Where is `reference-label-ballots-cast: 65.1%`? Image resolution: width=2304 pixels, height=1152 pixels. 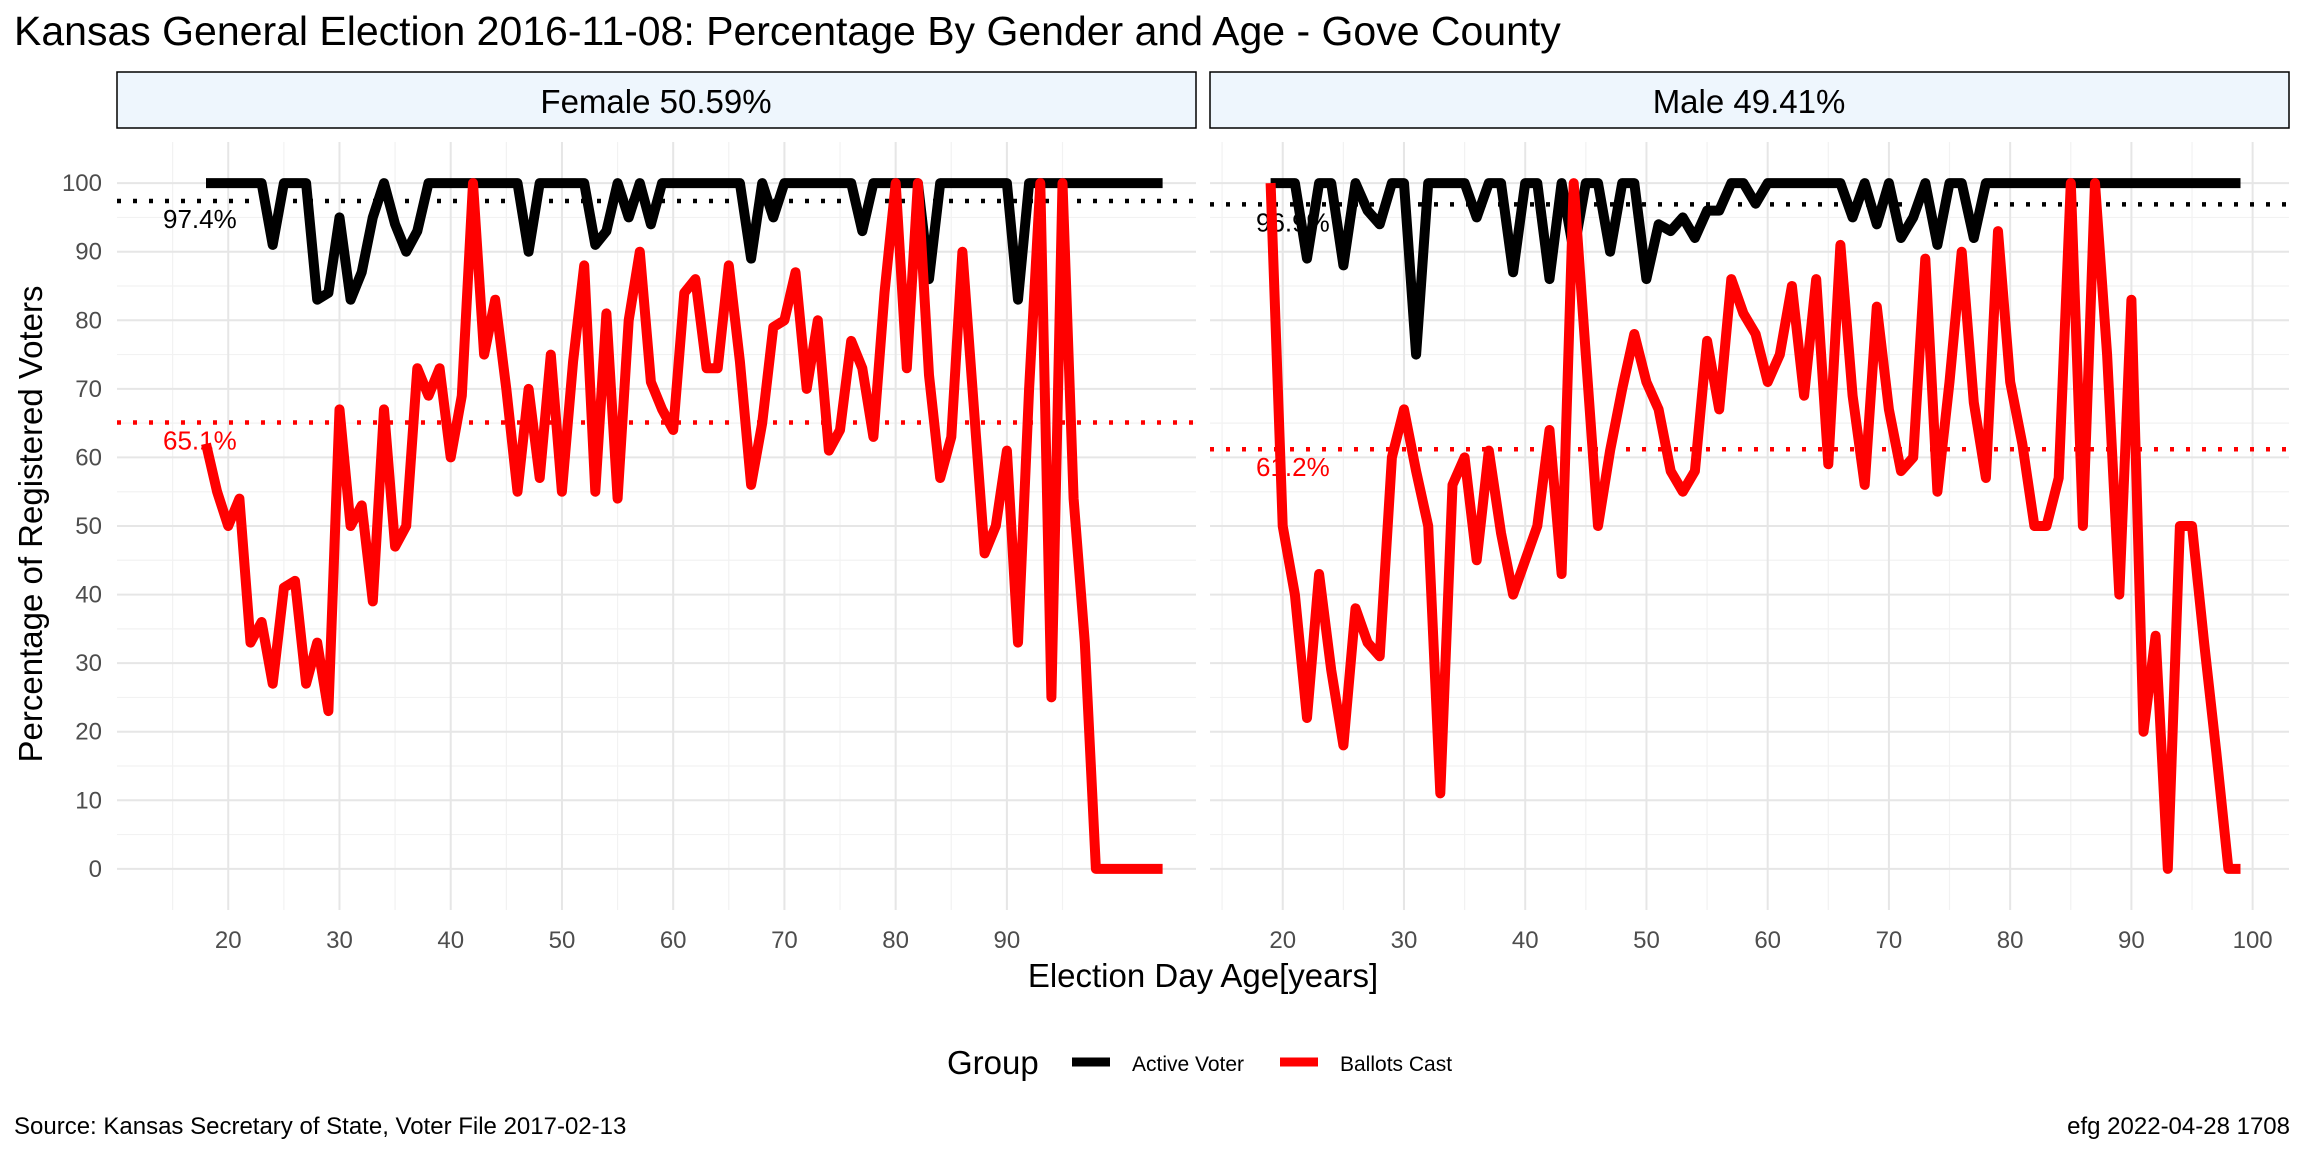
reference-label-ballots-cast: 65.1% is located at coordinates (200, 440).